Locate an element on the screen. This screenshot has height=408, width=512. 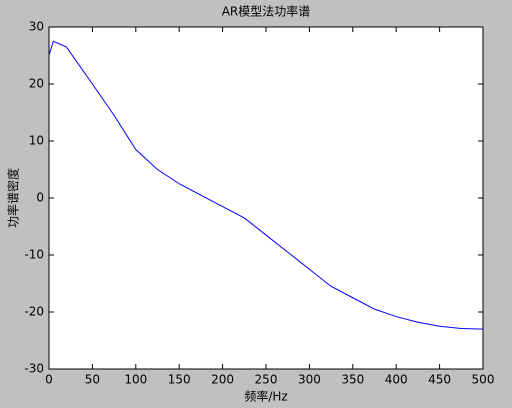
x-tick-label: 450 is located at coordinates (439, 380).